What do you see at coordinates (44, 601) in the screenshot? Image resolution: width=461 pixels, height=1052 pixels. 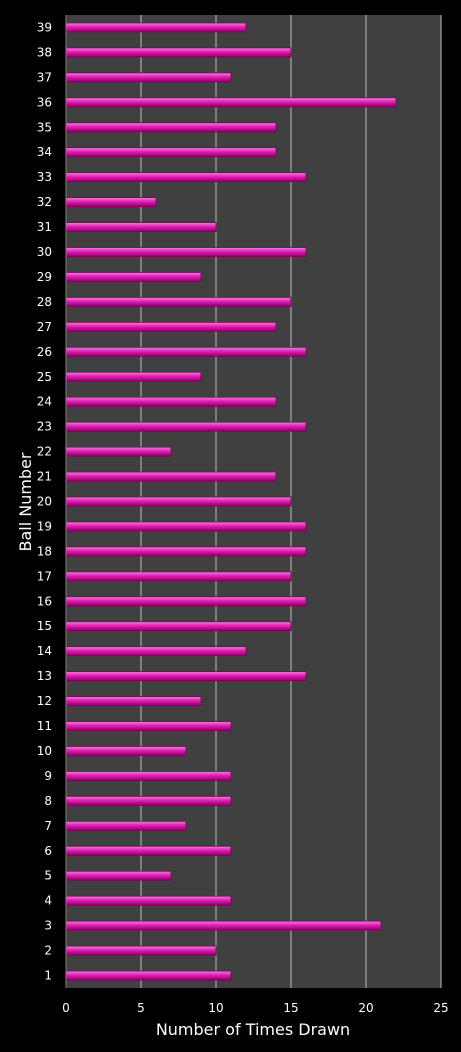 I see `y-tick-label: 16` at bounding box center [44, 601].